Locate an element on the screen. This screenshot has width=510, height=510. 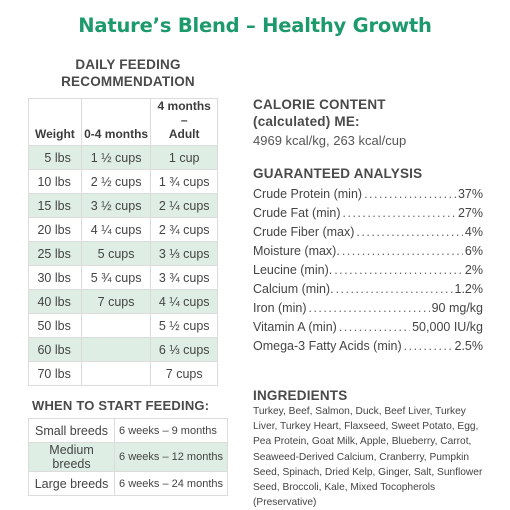
start-feeding-heading: WHEN TO START FEEDING: is located at coordinates (121, 405).